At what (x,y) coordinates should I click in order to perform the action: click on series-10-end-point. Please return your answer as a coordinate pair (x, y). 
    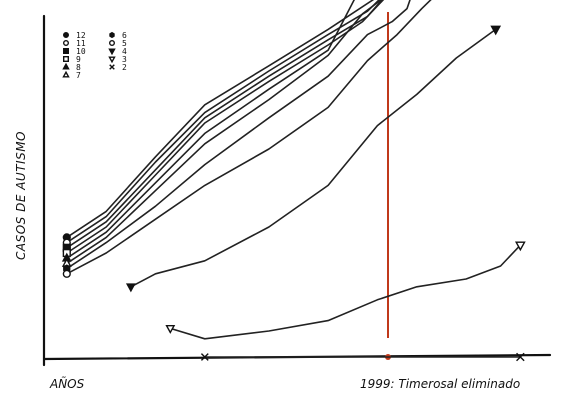
    Looking at the image, I should click on (520, 246).